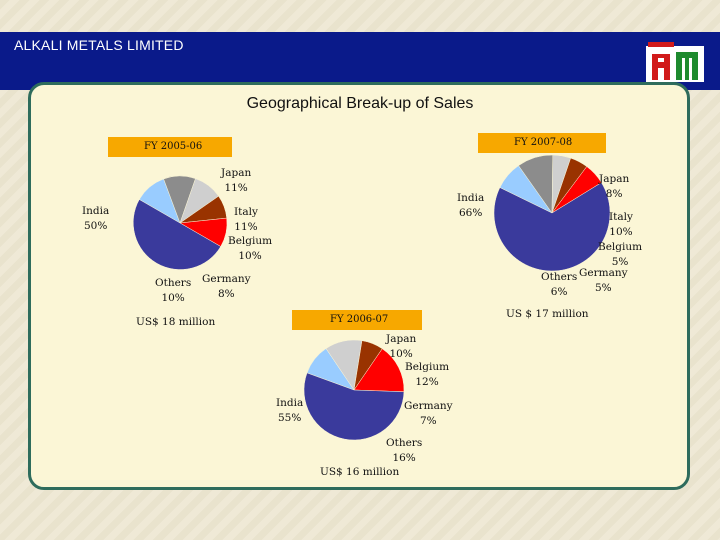  I want to click on label-belgium-fy2006-07: Belgium 12%, so click(427, 374).